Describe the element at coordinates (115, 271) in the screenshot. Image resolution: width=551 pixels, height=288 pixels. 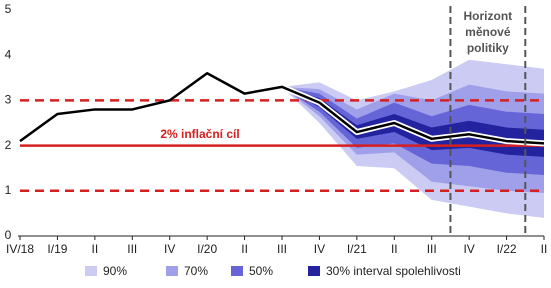
I see `legend-label: 90%` at that location.